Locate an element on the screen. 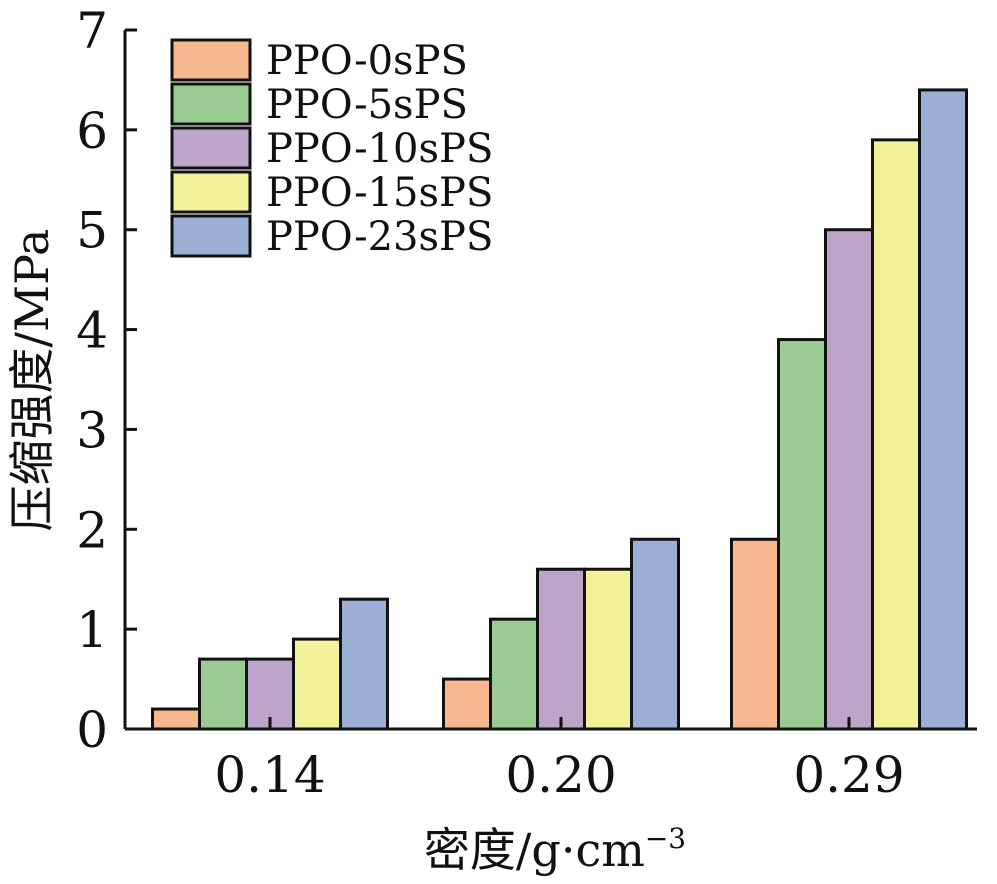 This screenshot has height=884, width=997. bar-ppo-5sps-0.29 is located at coordinates (802, 534).